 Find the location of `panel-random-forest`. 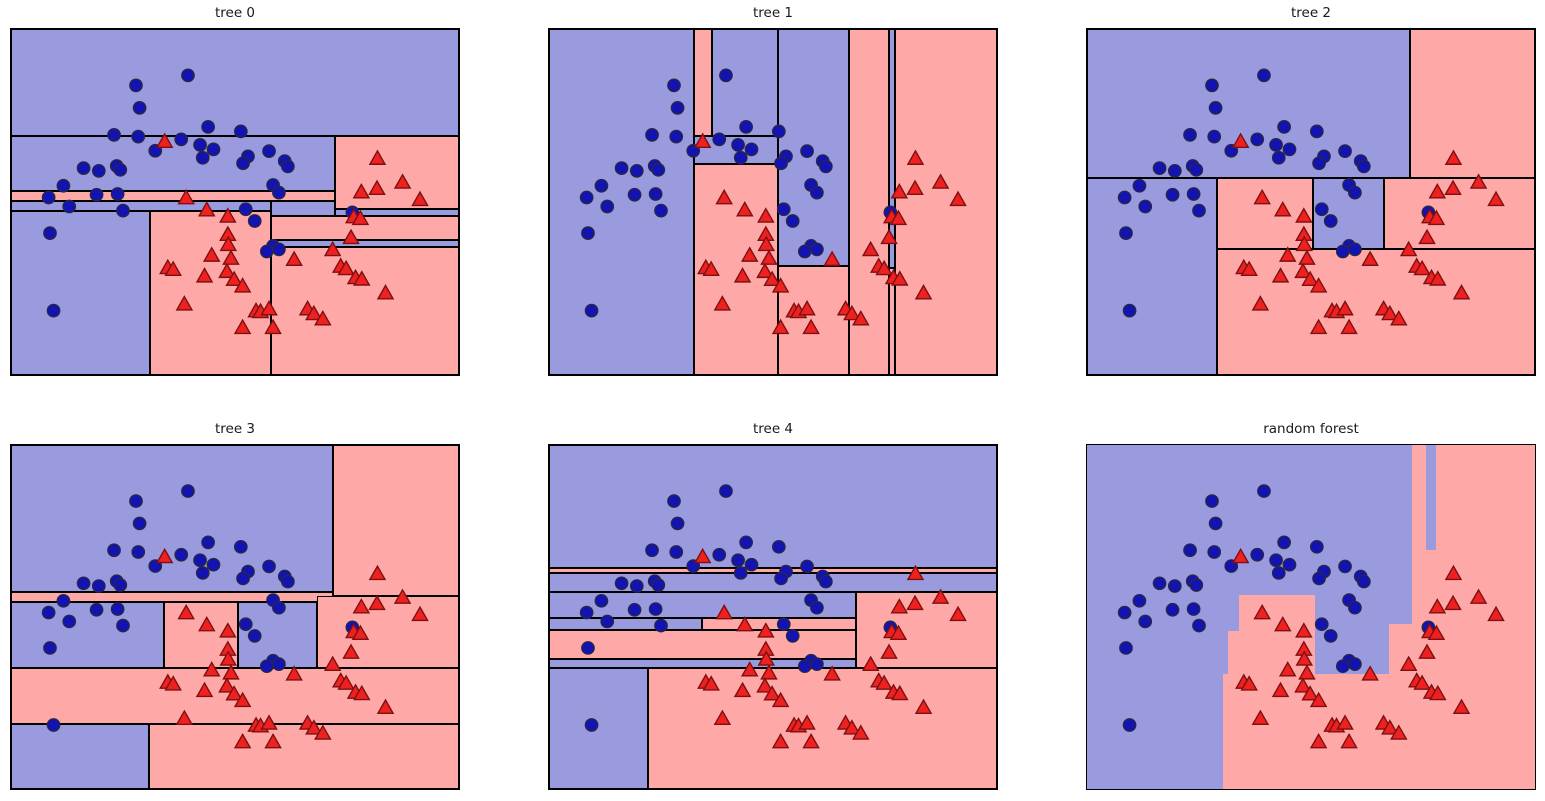

panel-random-forest is located at coordinates (1311, 617).